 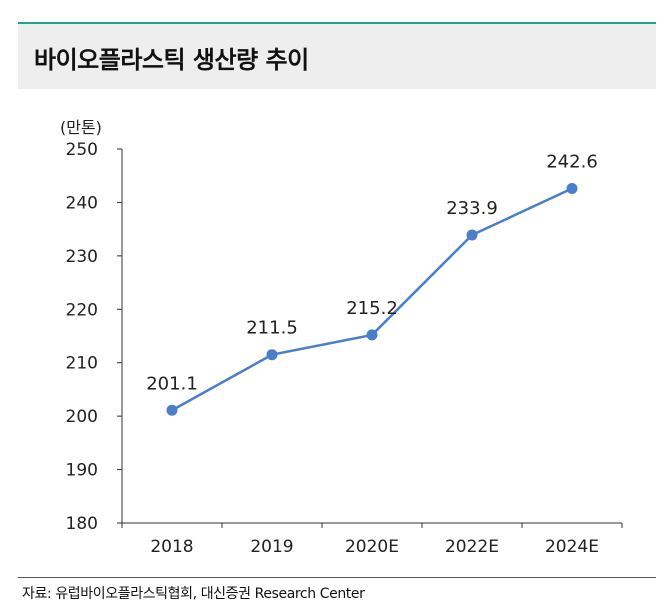 What do you see at coordinates (337, 23) in the screenshot?
I see `top-rule` at bounding box center [337, 23].